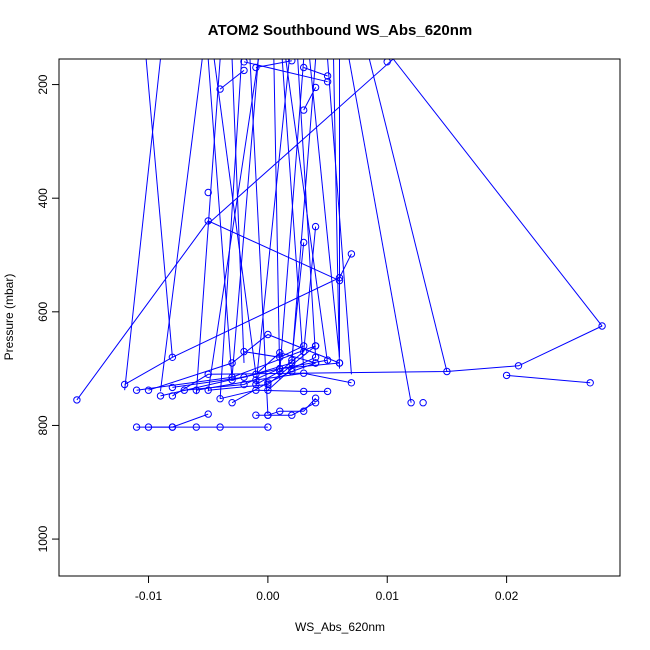  Describe the element at coordinates (43, 198) in the screenshot. I see `y-tick-label: 400` at that location.